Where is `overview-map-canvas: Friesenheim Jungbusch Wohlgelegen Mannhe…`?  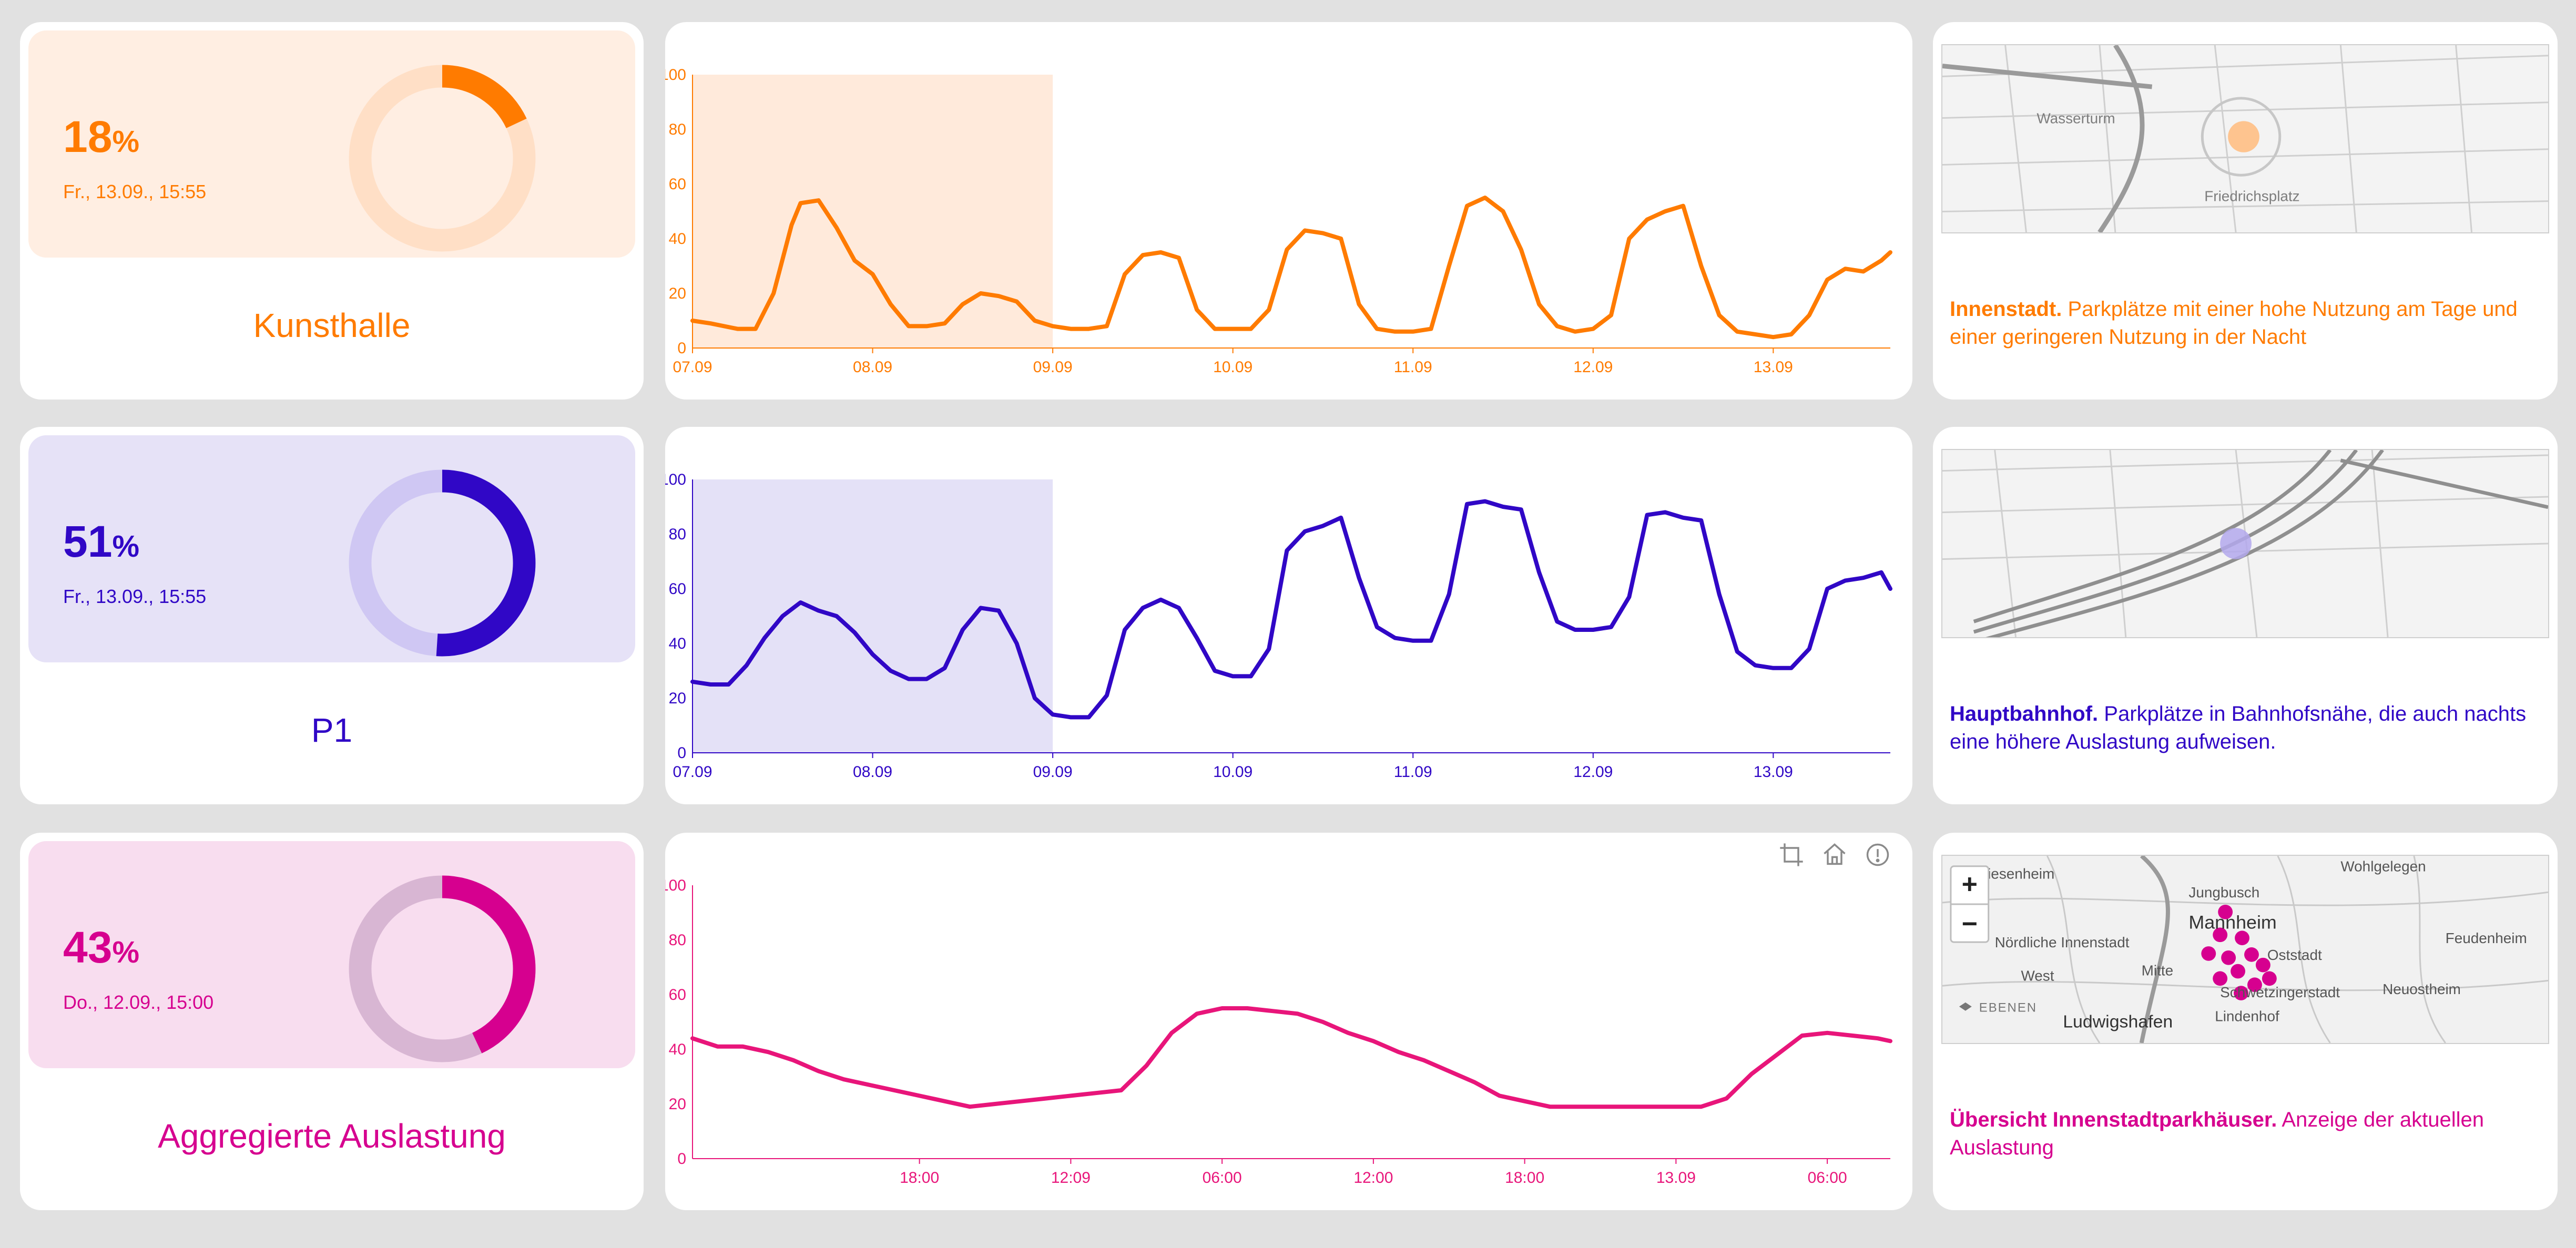 overview-map-canvas: Friesenheim Jungbusch Wohlgelegen Mannhe… is located at coordinates (2245, 949).